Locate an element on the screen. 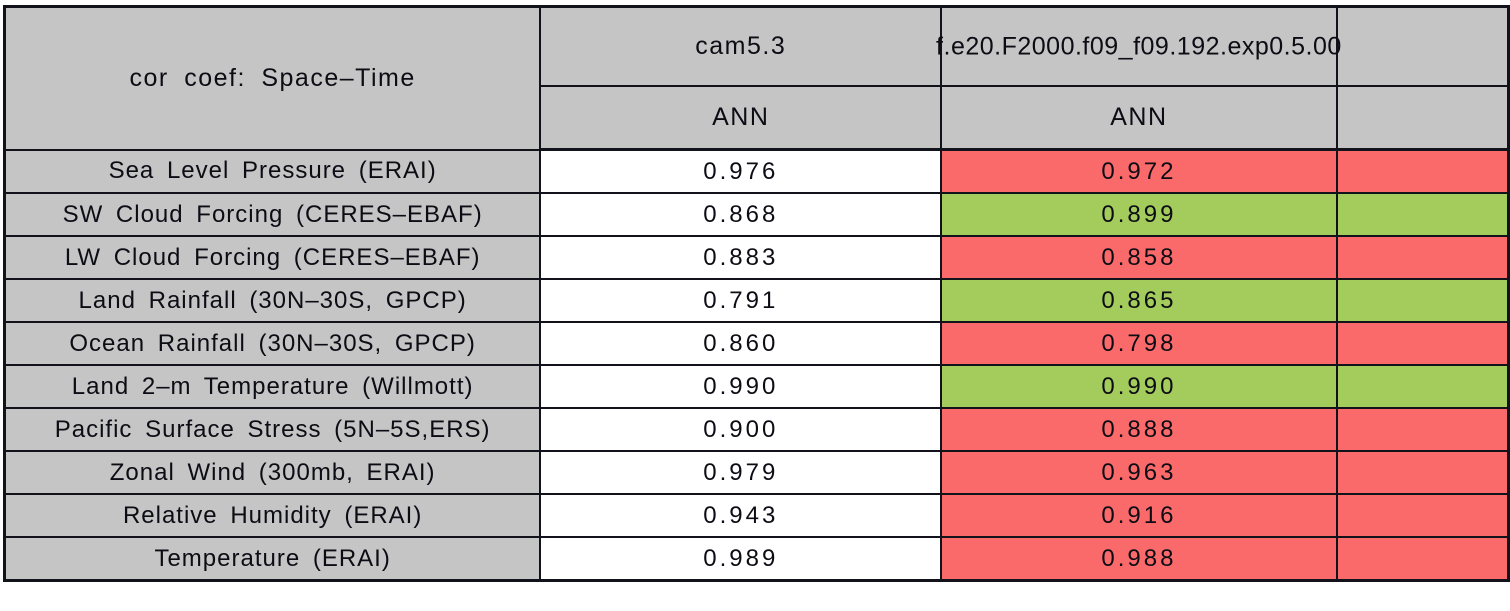 This screenshot has width=1510, height=611. row-label: Ocean Rainfall (30N–30S, GPCP) is located at coordinates (272, 343).